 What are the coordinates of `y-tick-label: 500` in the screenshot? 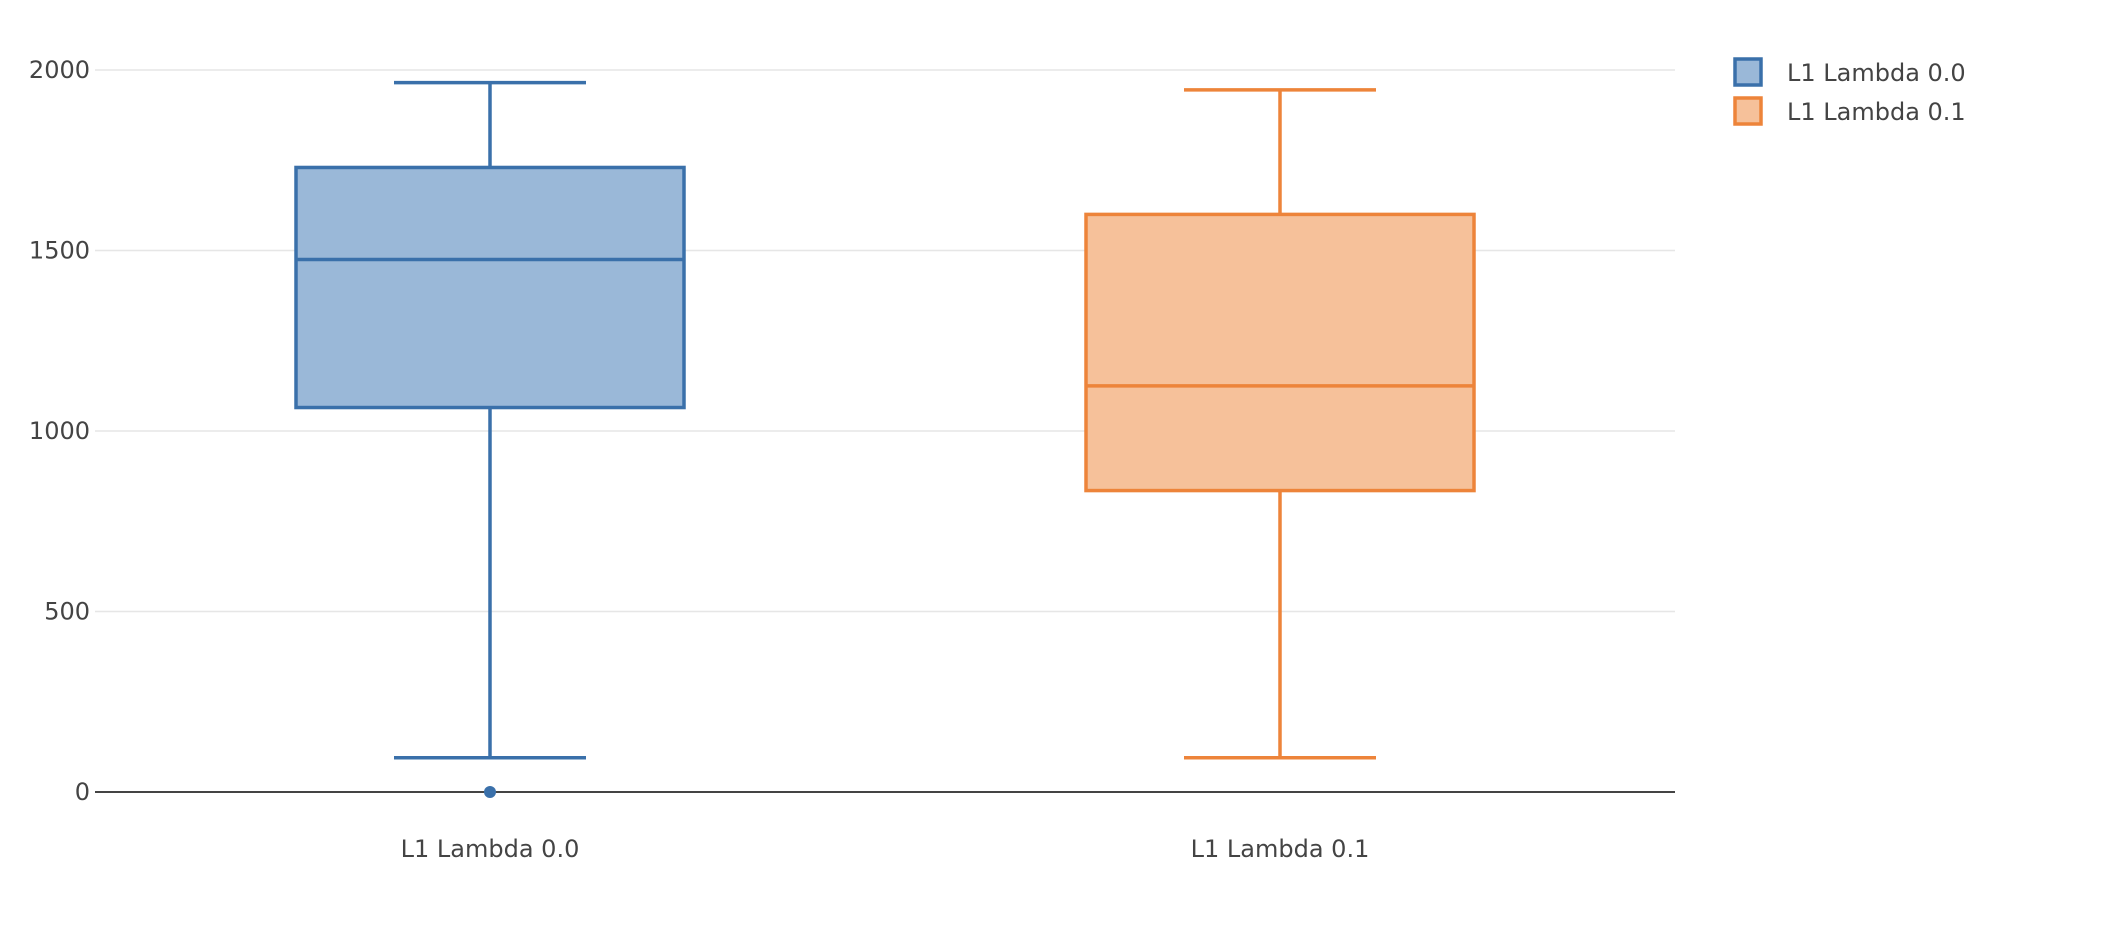 It's located at (67, 612).